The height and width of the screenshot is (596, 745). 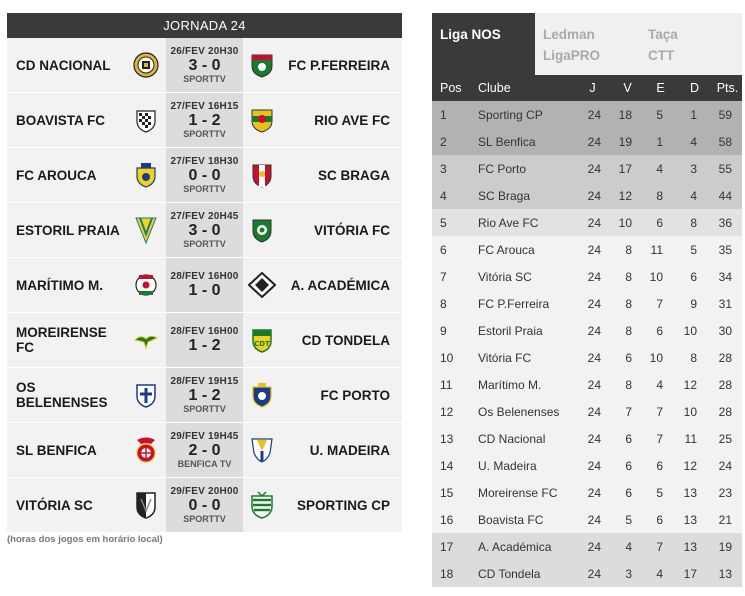 I want to click on away-team: CD TONDELA, so click(x=345, y=340).